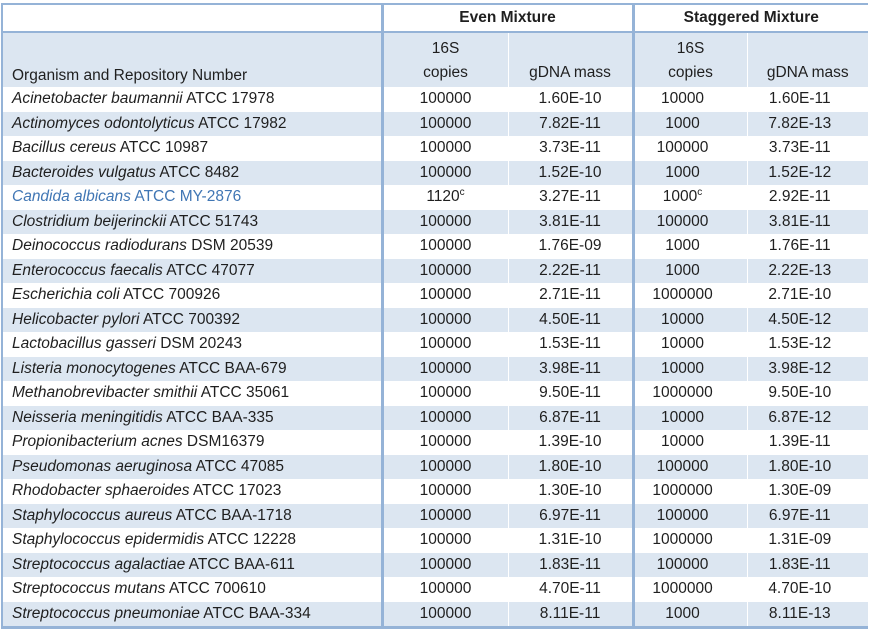  What do you see at coordinates (192, 295) in the screenshot?
I see `organism-cell: Escherichia coli ATCC 700926` at bounding box center [192, 295].